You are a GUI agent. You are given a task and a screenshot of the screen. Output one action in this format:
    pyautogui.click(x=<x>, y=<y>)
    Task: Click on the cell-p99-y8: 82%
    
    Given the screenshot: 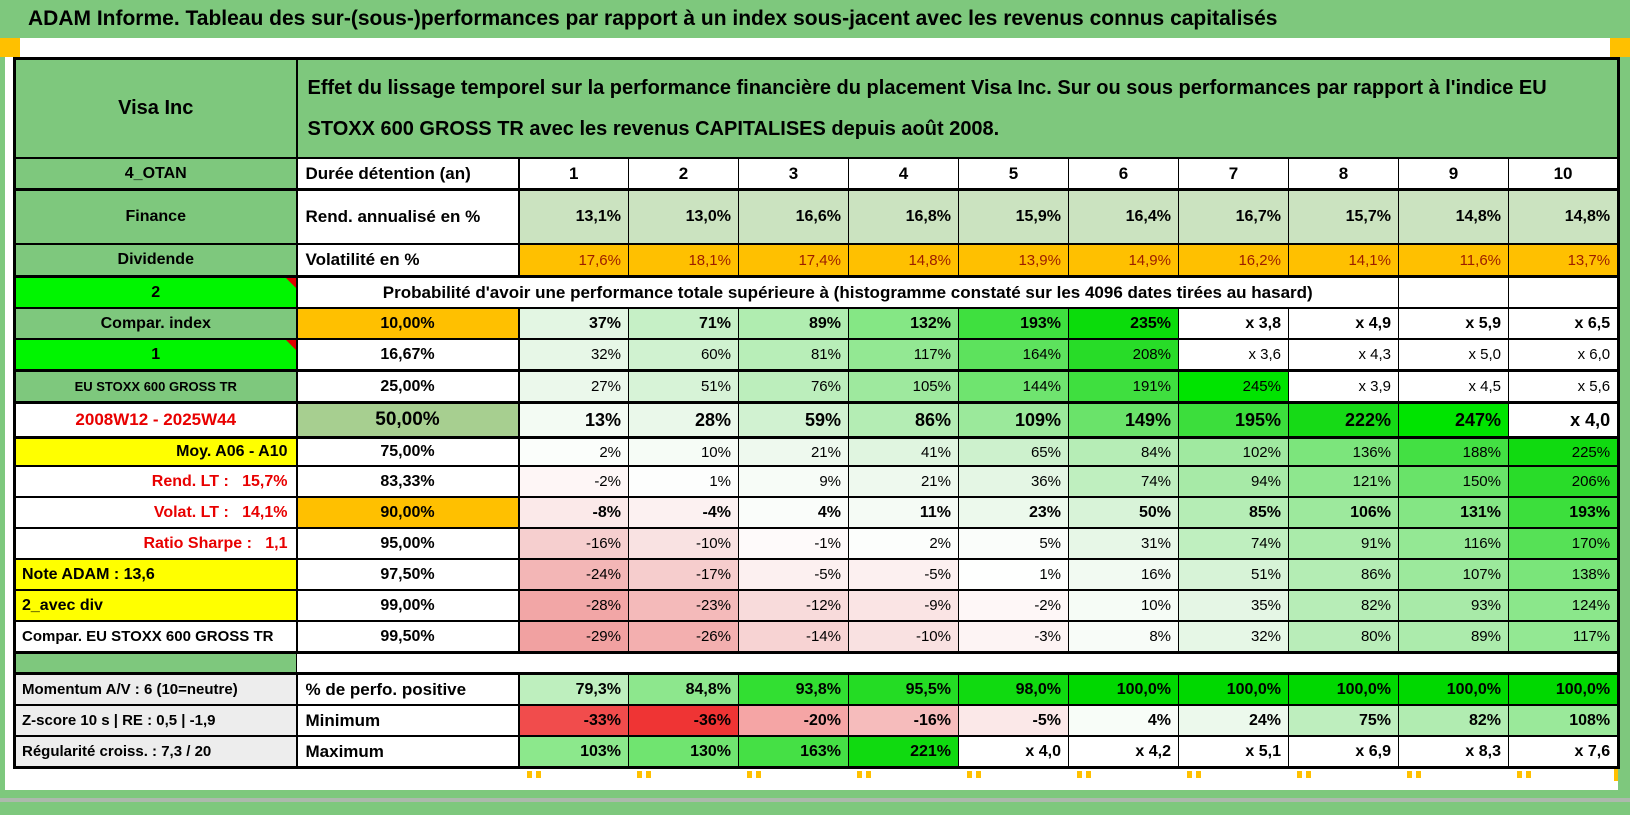 What is the action you would take?
    pyautogui.click(x=1343, y=605)
    